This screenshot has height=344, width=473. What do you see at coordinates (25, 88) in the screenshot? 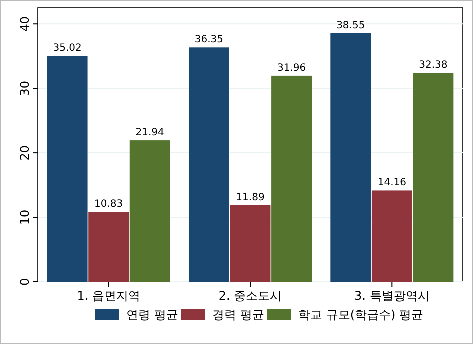
I see `y-tick-label: 30` at bounding box center [25, 88].